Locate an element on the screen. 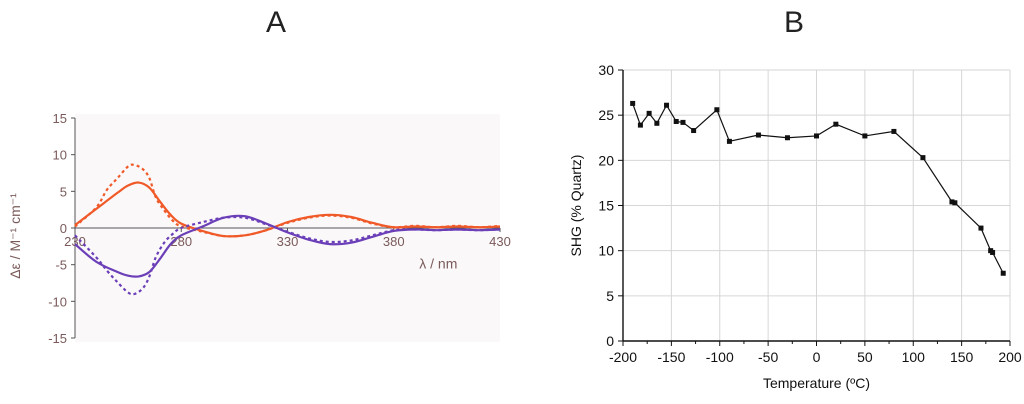  x-axis-label: Temperature (ºC) is located at coordinates (816, 383).